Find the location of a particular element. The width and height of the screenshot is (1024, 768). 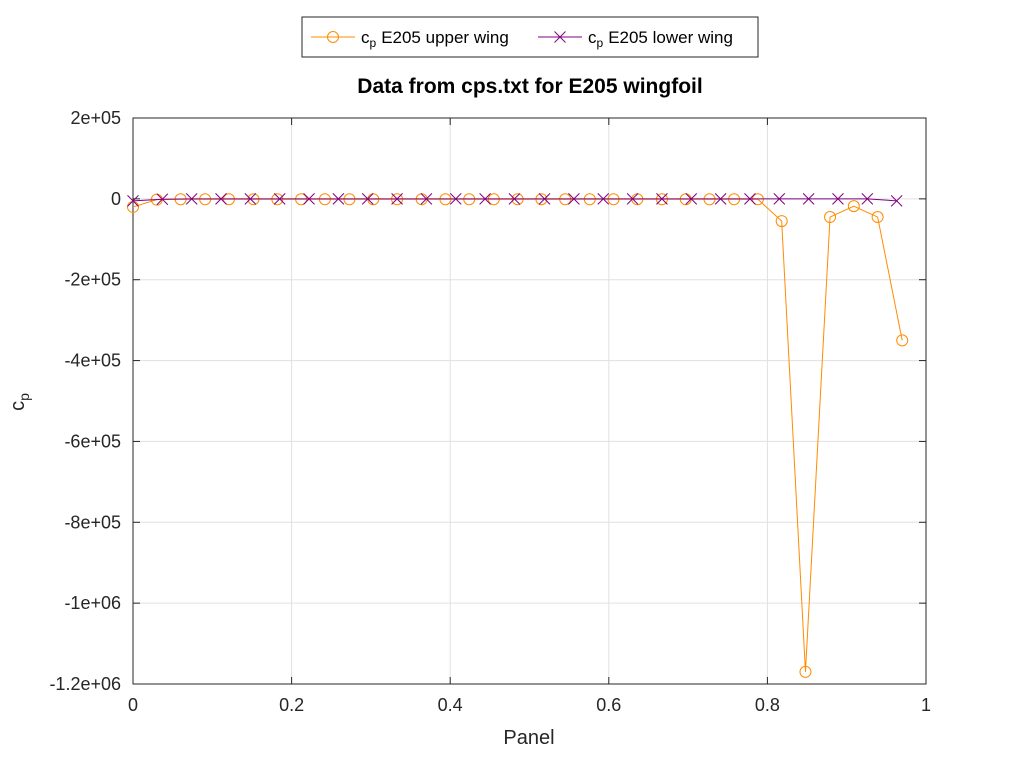

x-axis-label: Panel is located at coordinates (528, 738).